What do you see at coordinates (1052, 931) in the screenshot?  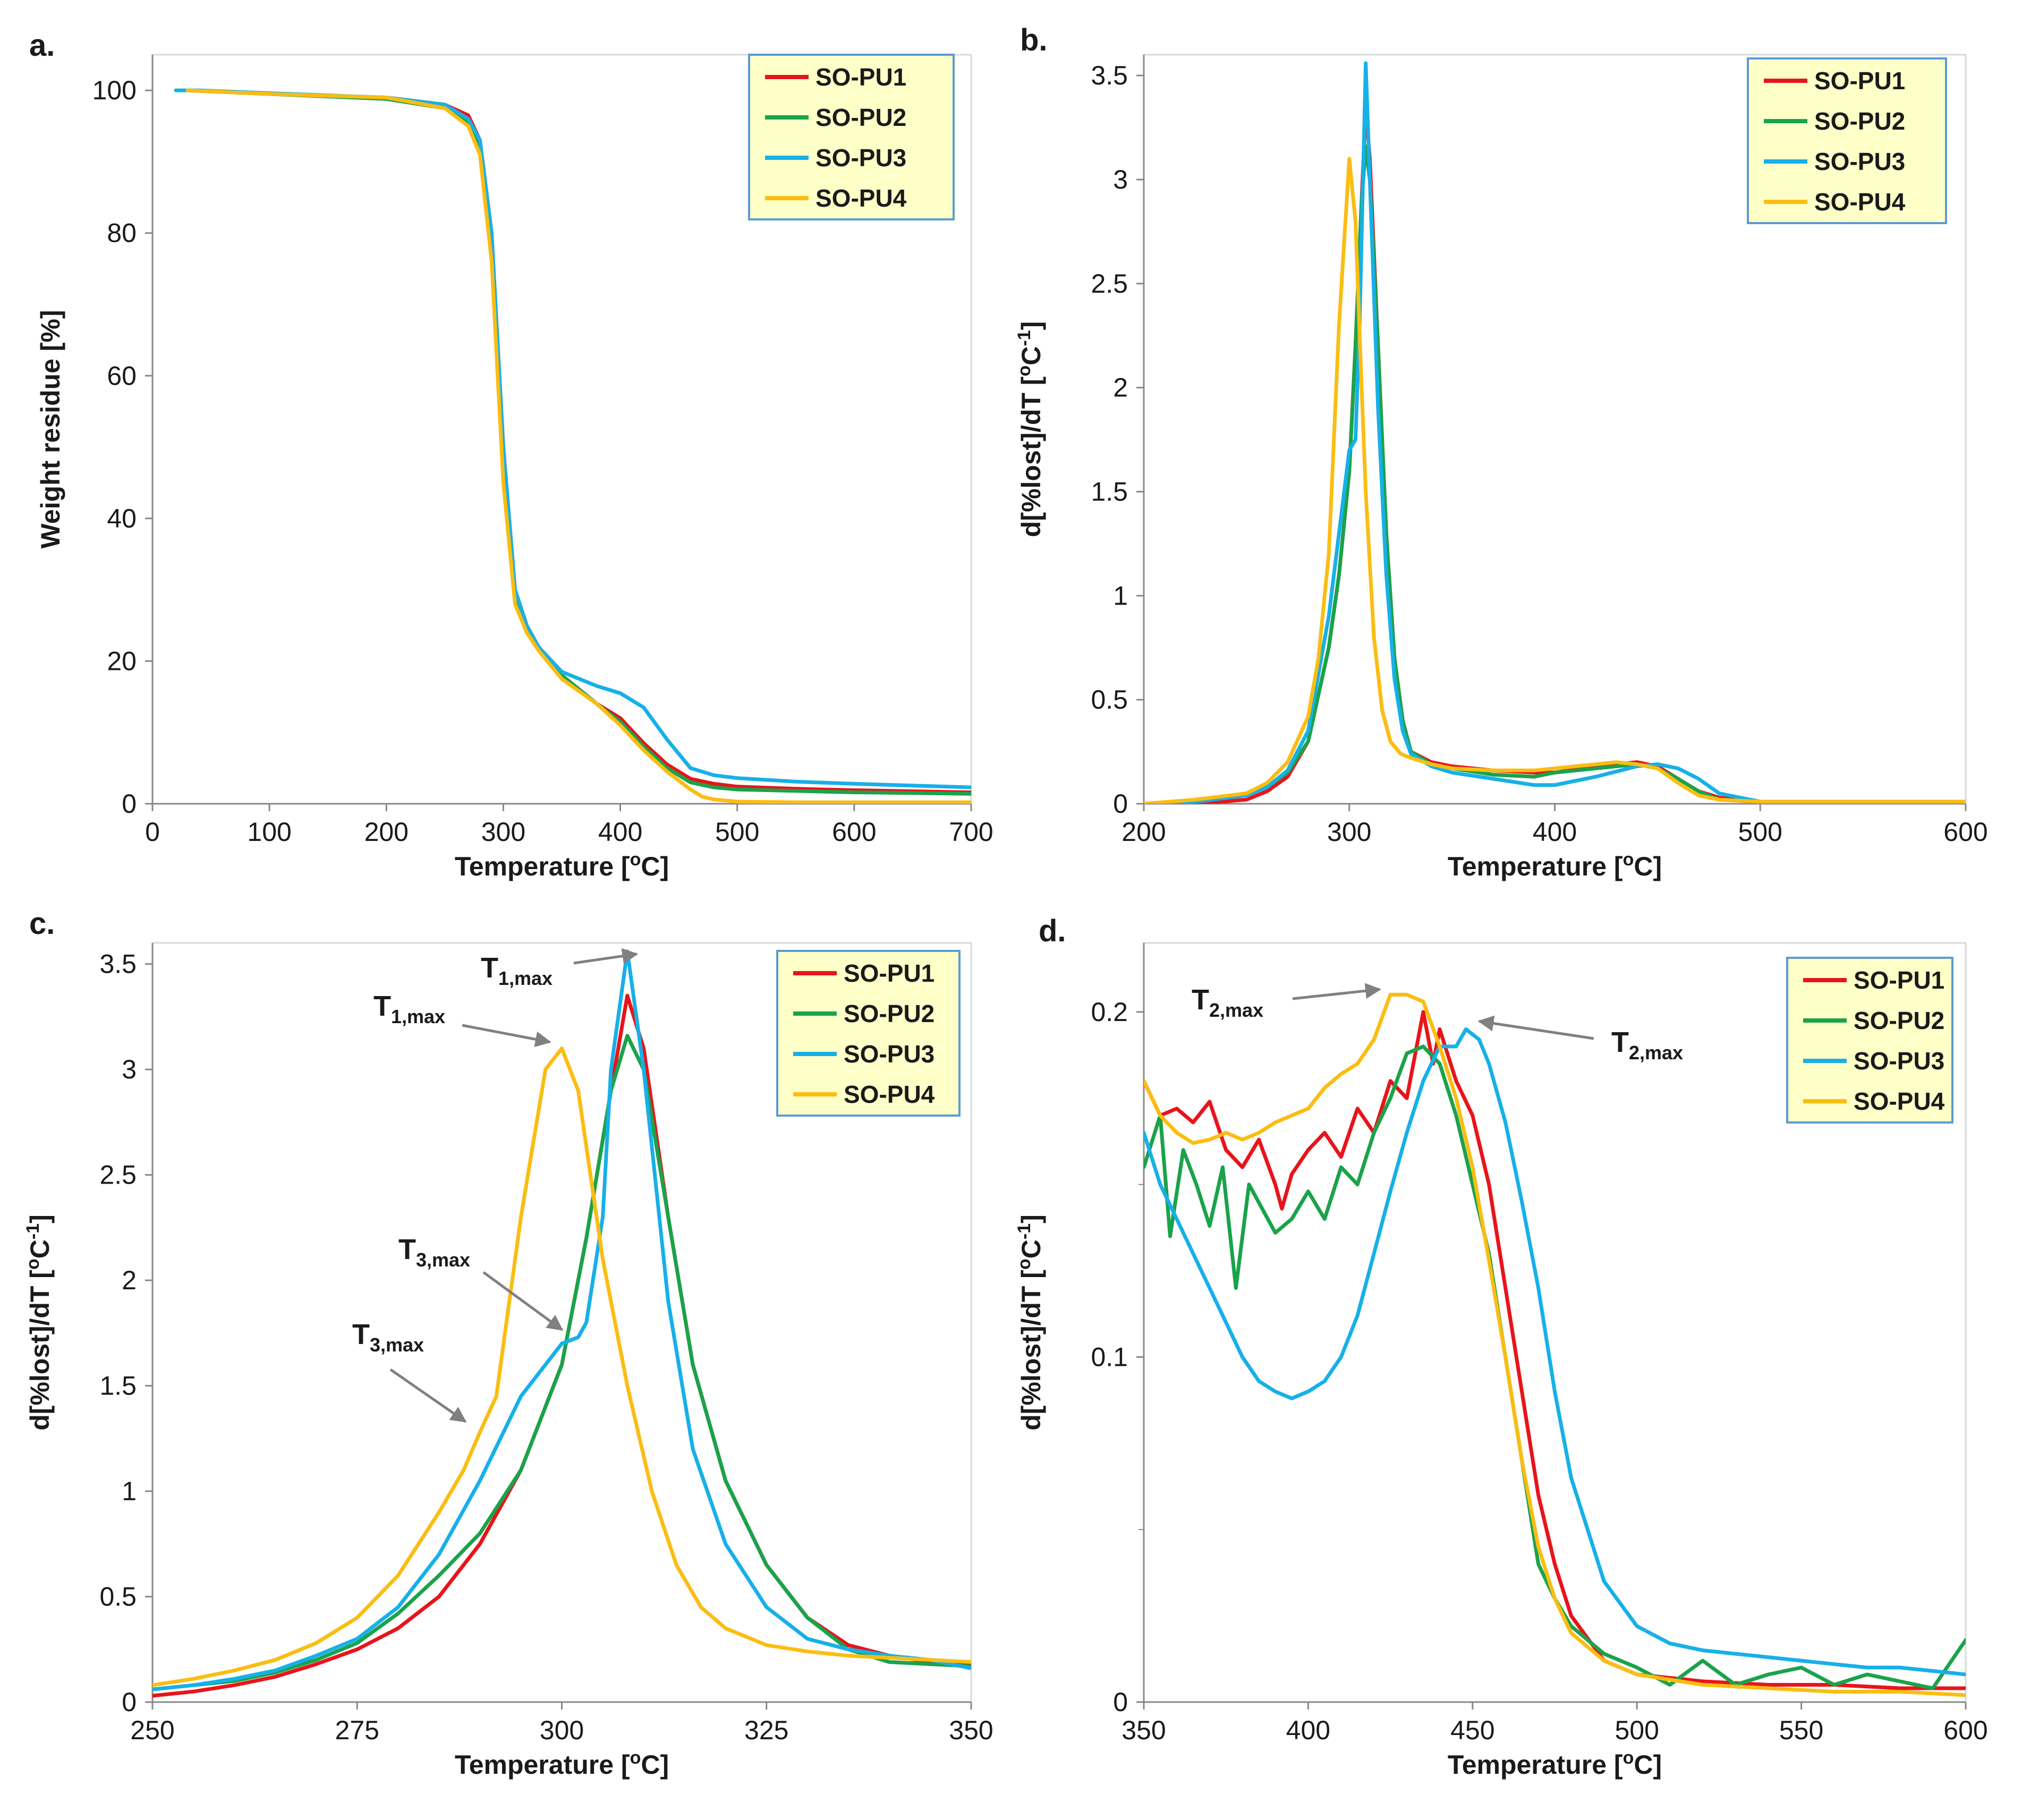 I see `panel-label: d.` at bounding box center [1052, 931].